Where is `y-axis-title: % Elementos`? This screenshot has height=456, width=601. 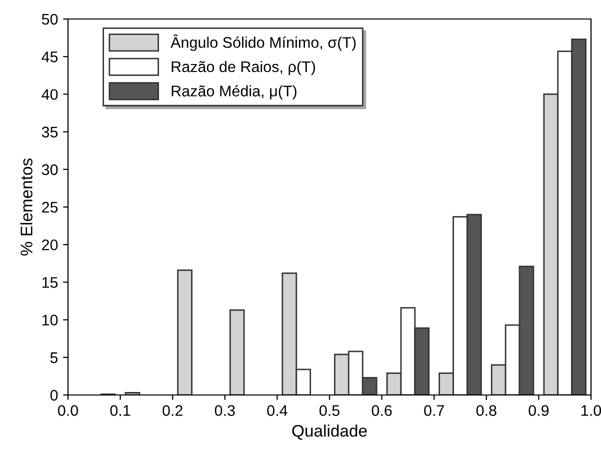
y-axis-title: % Elementos is located at coordinates (26, 207).